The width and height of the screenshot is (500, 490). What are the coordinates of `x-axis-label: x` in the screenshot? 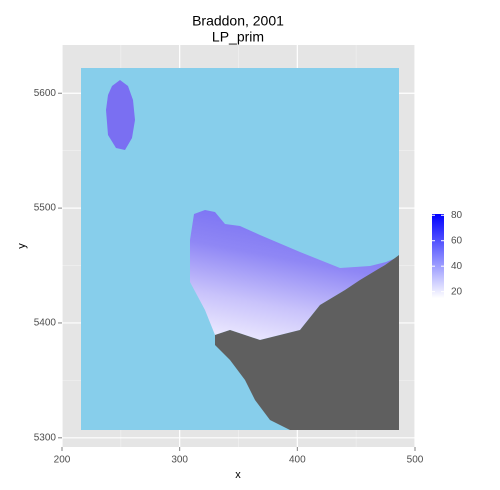 It's located at (238, 475).